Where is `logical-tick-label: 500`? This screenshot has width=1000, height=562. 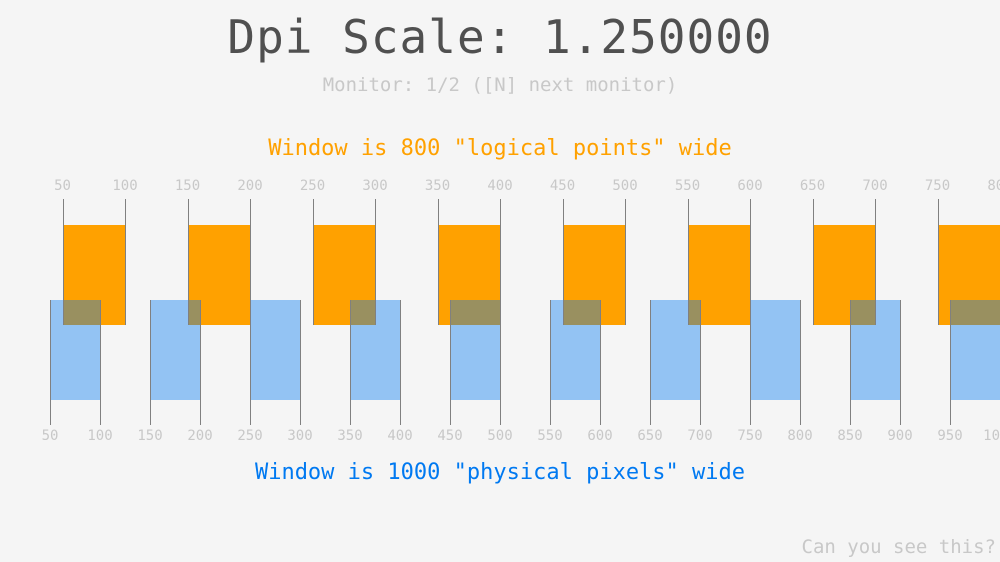 logical-tick-label: 500 is located at coordinates (625, 186).